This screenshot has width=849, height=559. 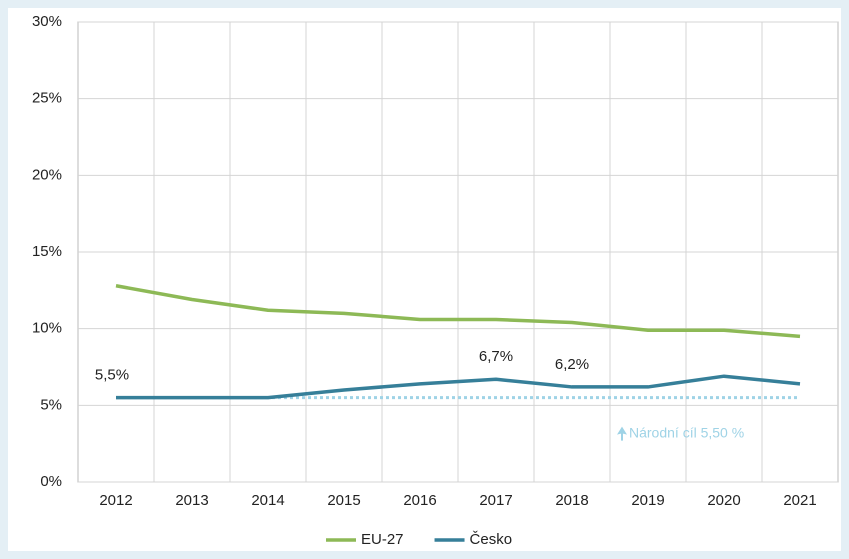 I want to click on data-label: 5,5%, so click(x=112, y=375).